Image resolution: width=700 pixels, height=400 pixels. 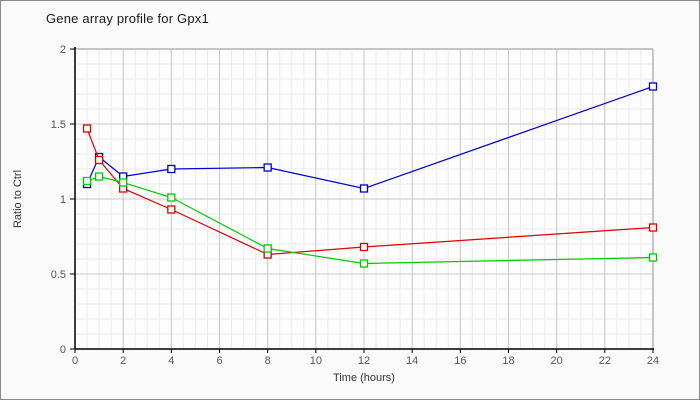 What do you see at coordinates (63, 350) in the screenshot?
I see `y-tick-label: 0` at bounding box center [63, 350].